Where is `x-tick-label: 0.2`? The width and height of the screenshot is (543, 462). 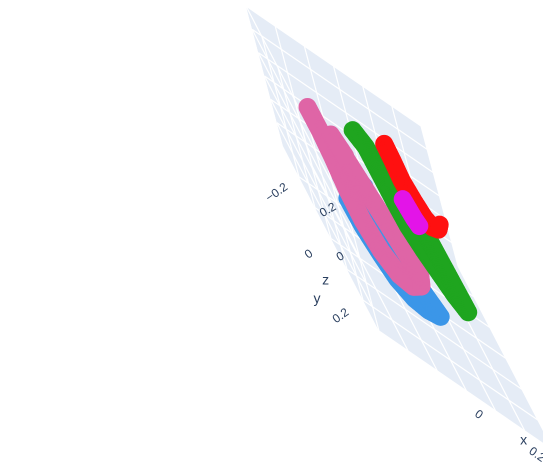
x-tick-label: 0.2 is located at coordinates (534, 453).